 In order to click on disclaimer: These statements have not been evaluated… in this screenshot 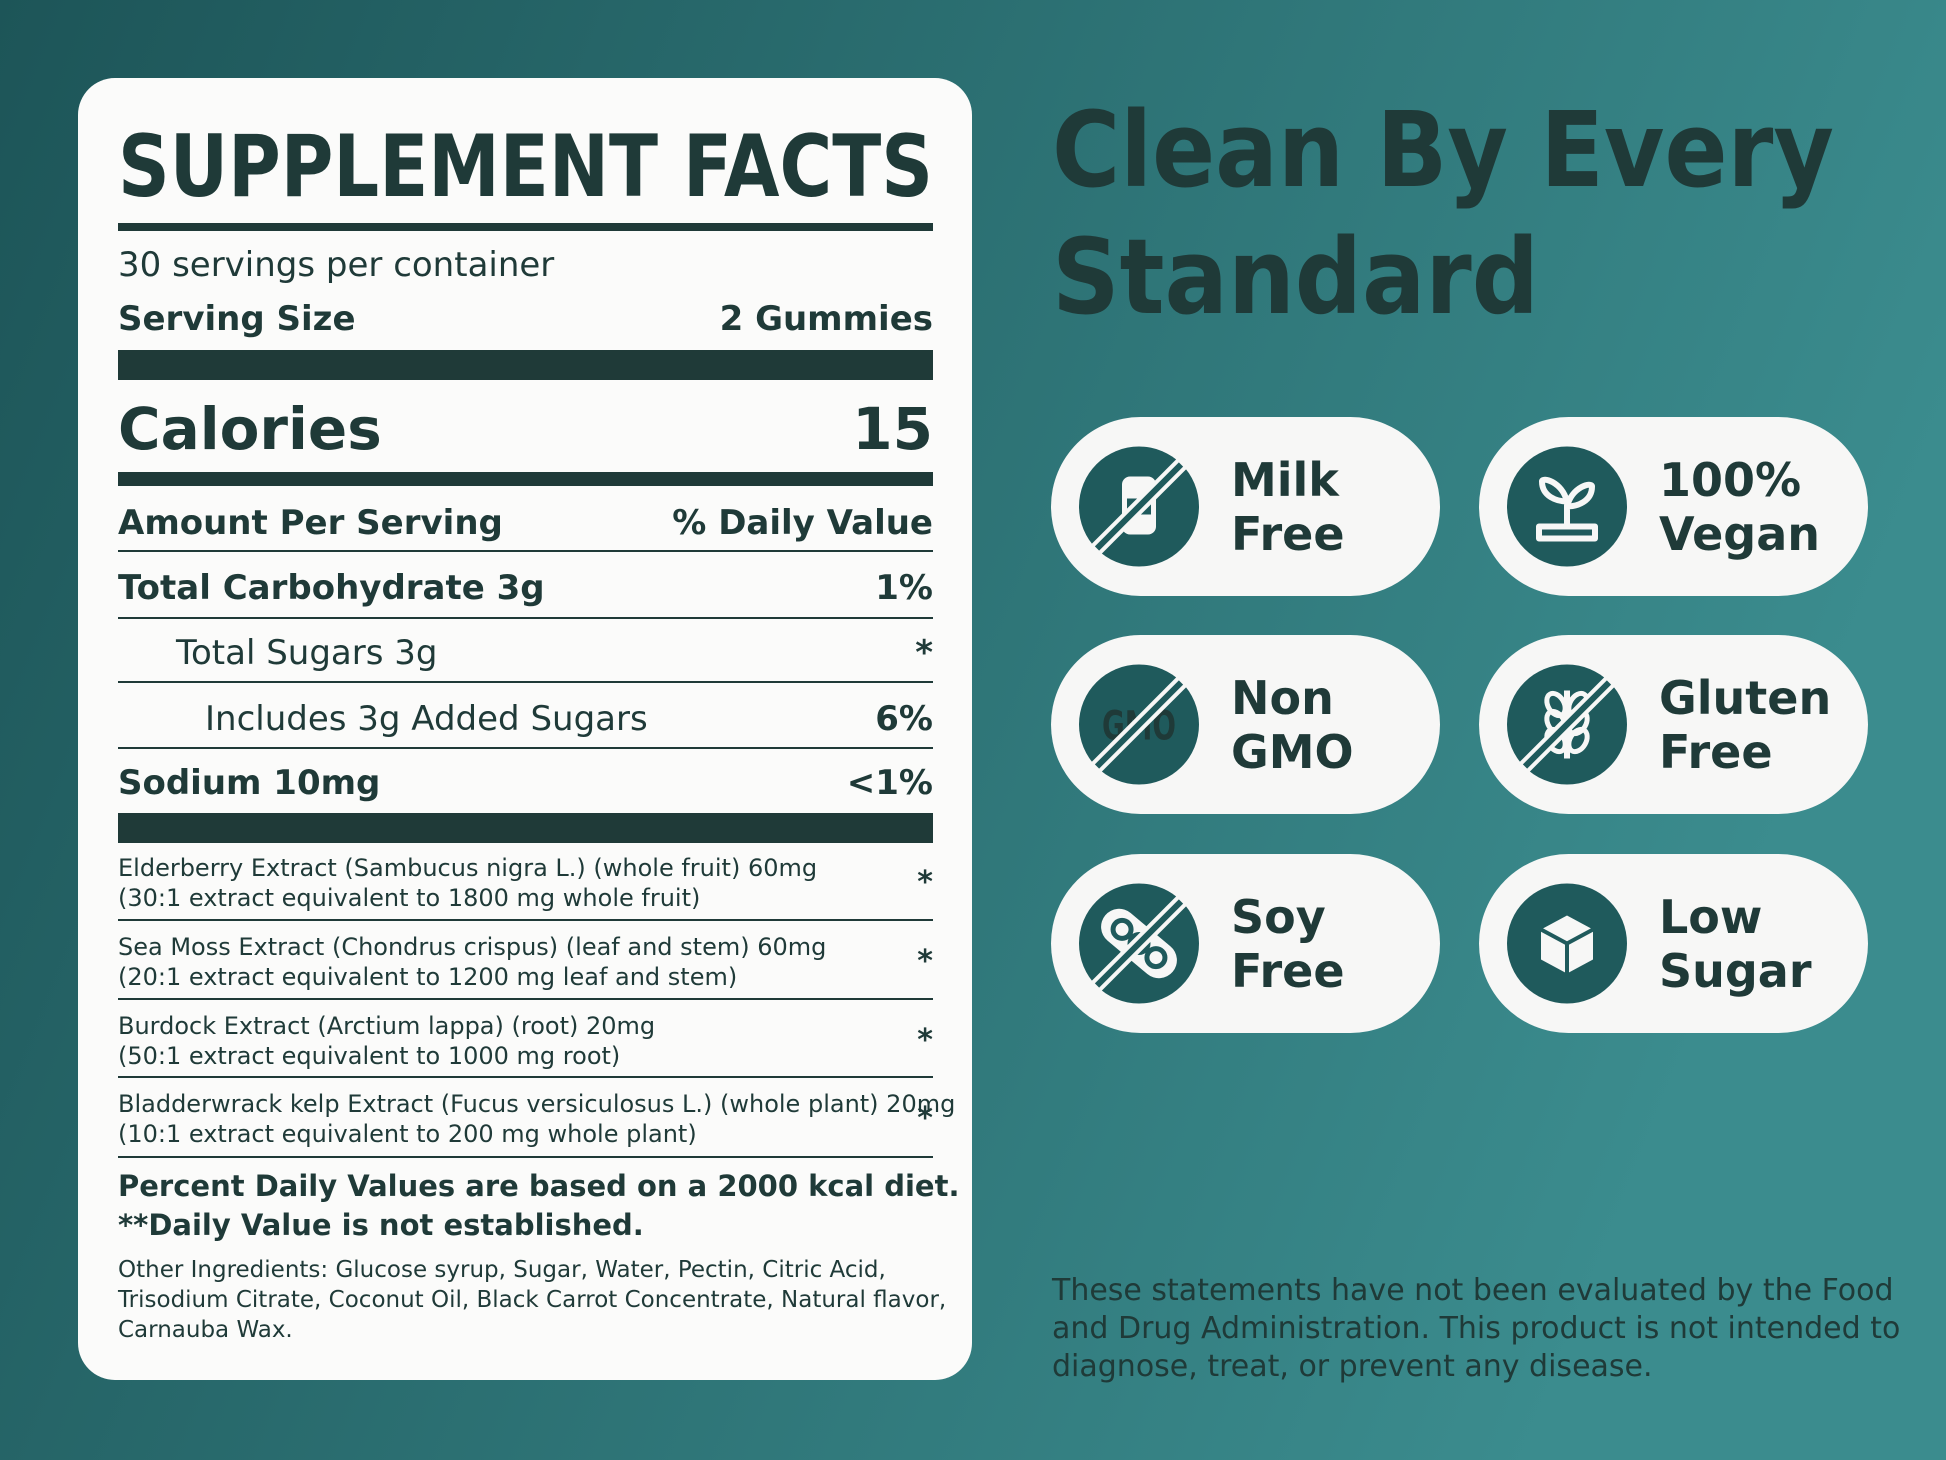, I will do `click(1472, 1290)`.